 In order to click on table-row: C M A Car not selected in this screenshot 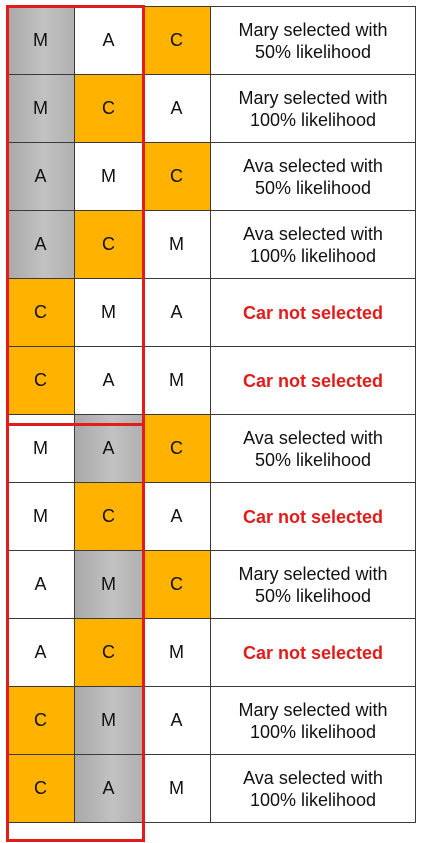, I will do `click(211, 312)`.